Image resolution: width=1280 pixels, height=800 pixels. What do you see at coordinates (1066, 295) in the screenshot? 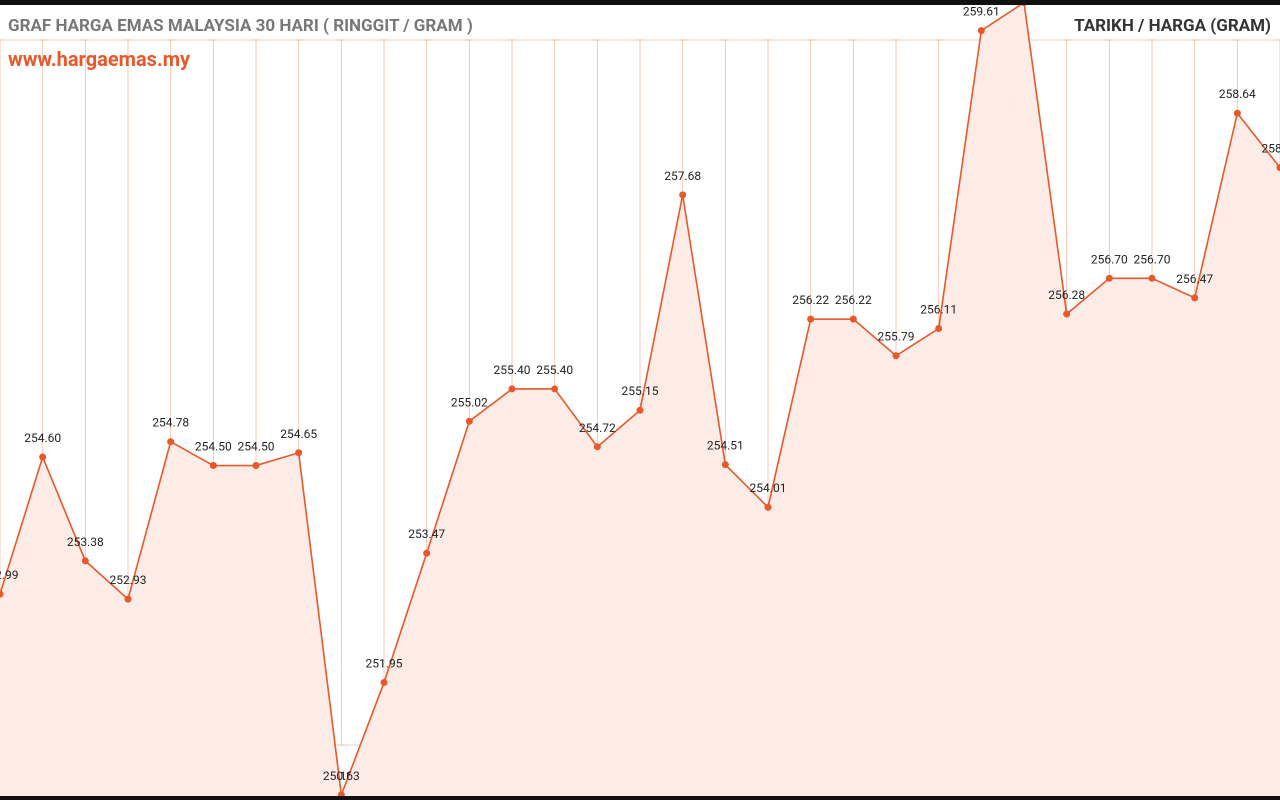
I see `value-label: 256.28` at bounding box center [1066, 295].